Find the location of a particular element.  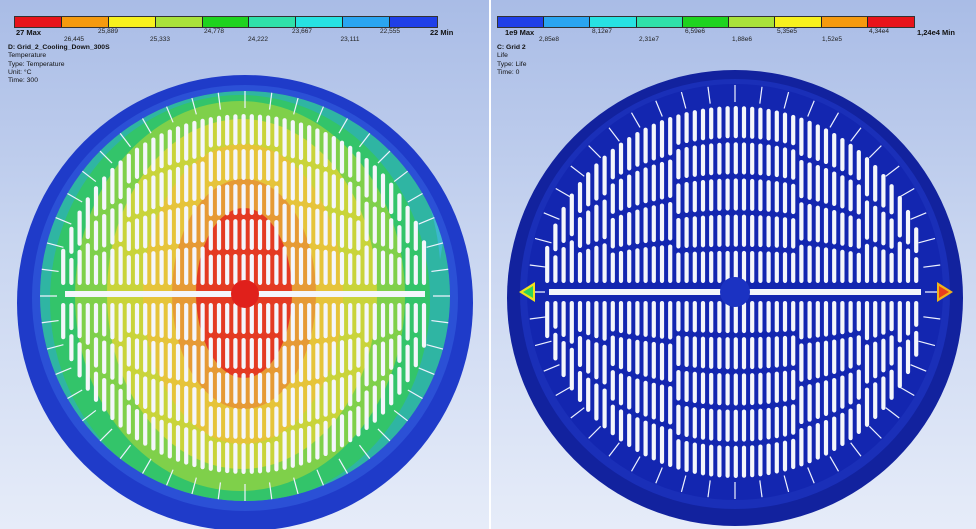

legend-tick: 2,31e7 is located at coordinates (649, 39).